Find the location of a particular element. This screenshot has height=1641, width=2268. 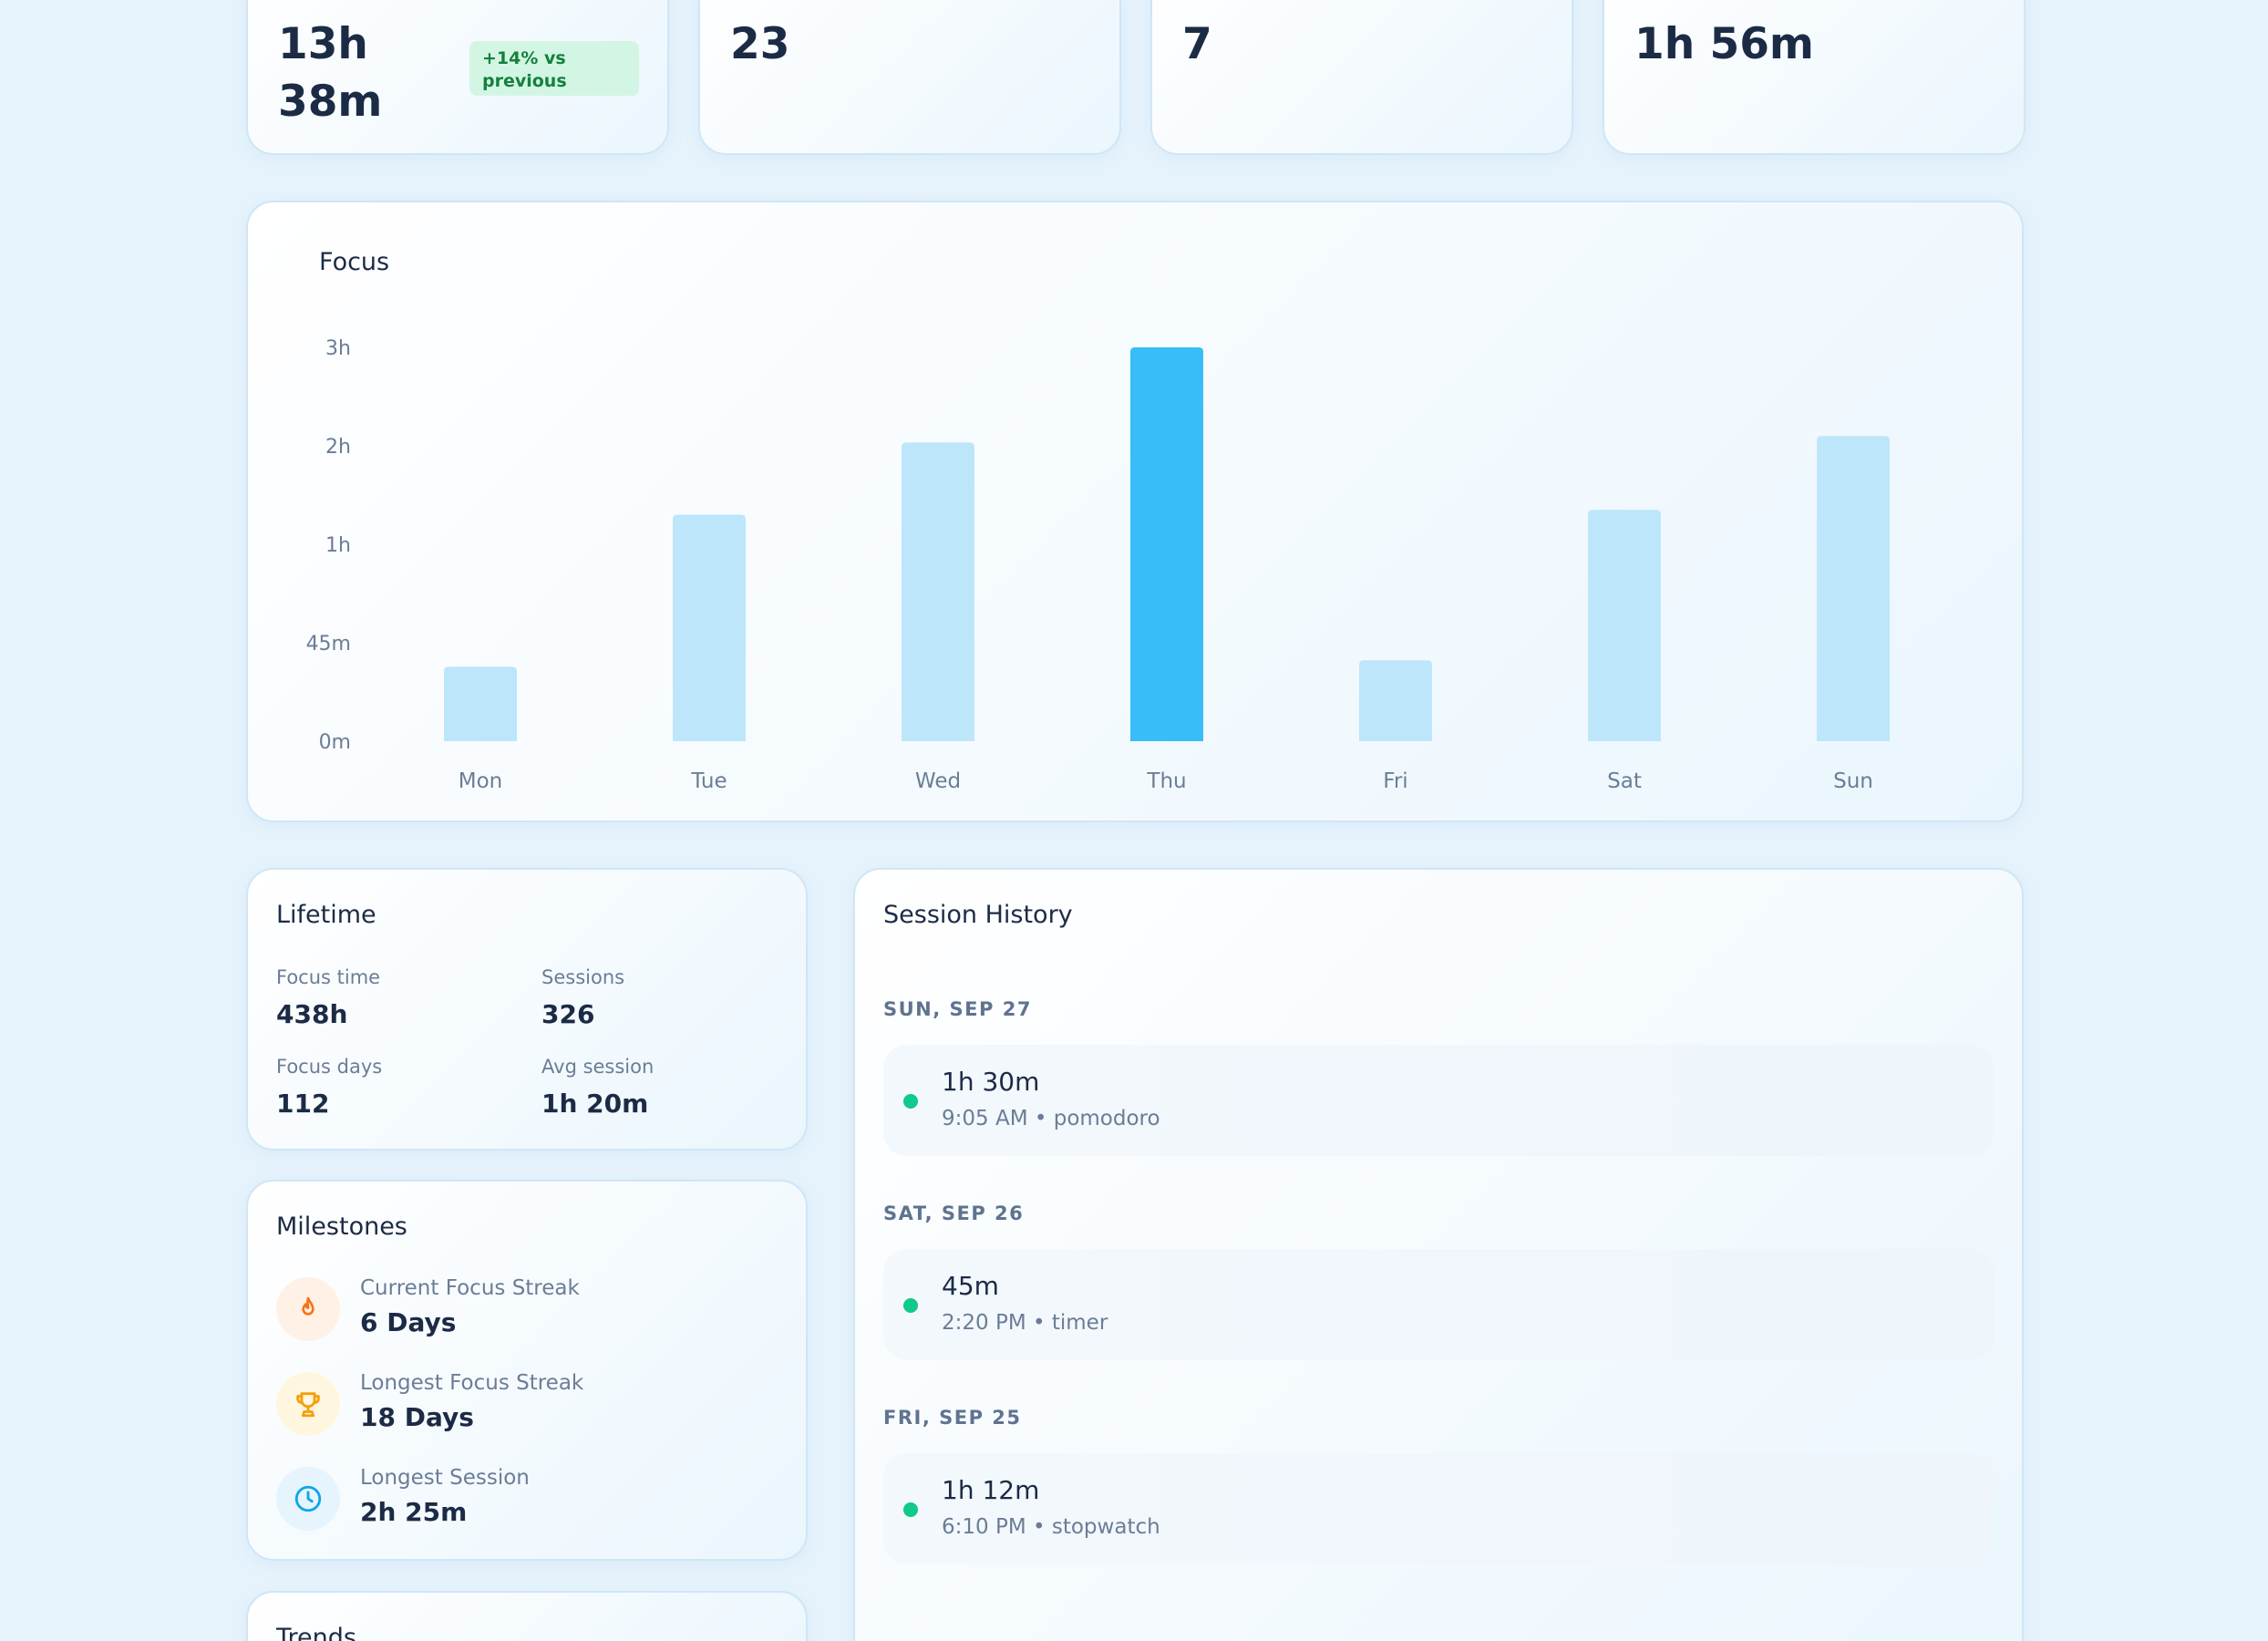

milestone-label: Current Focus Streak is located at coordinates (470, 1288).